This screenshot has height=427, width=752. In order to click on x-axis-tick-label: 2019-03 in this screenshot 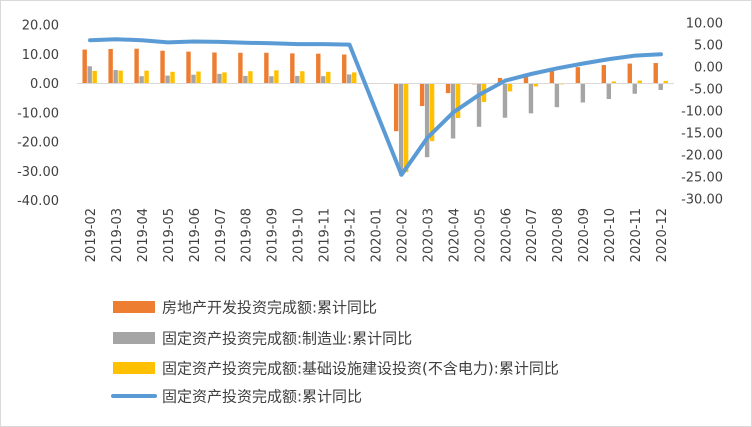, I will do `click(117, 235)`.